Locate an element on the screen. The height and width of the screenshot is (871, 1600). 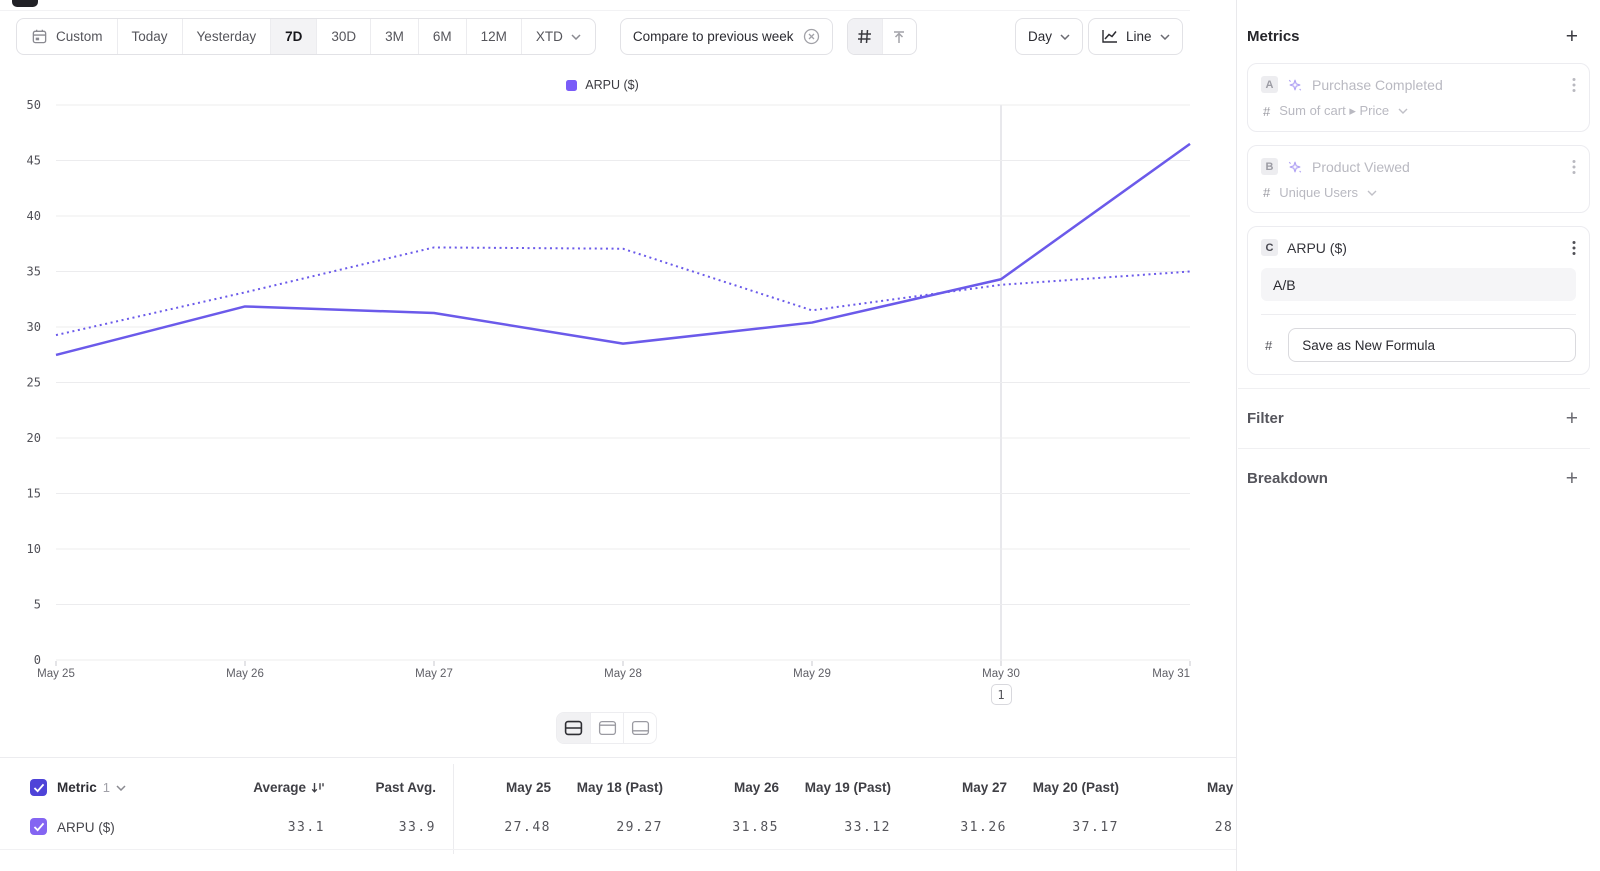
interval-label: Day is located at coordinates (1040, 36).